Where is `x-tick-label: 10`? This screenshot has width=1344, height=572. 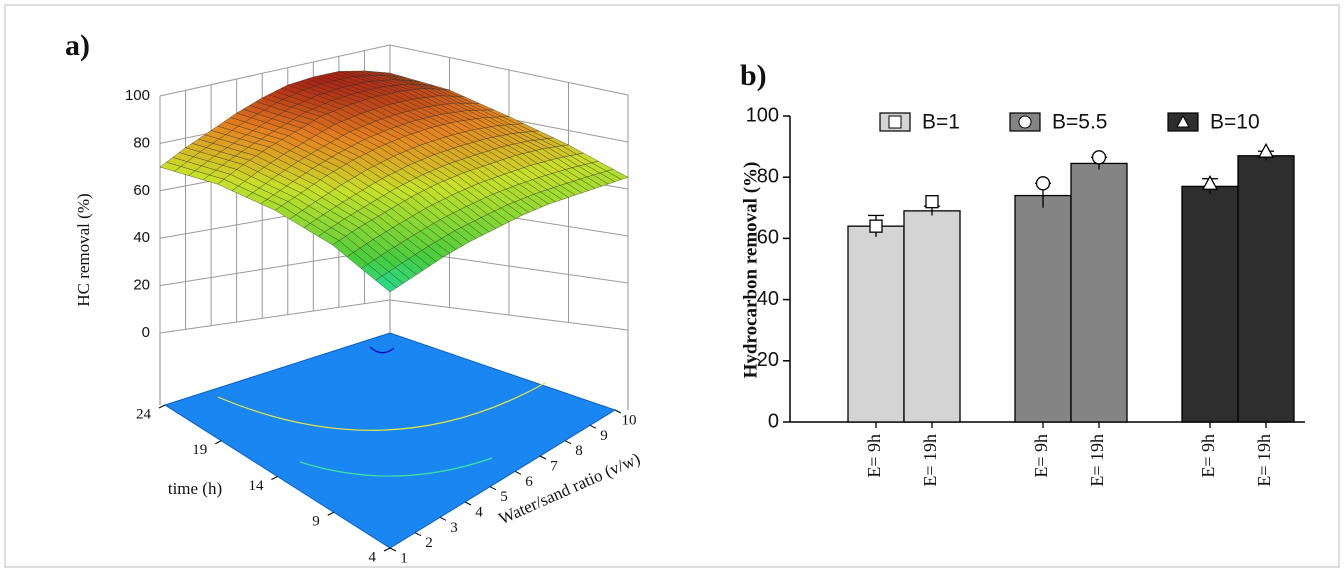 x-tick-label: 10 is located at coordinates (629, 420).